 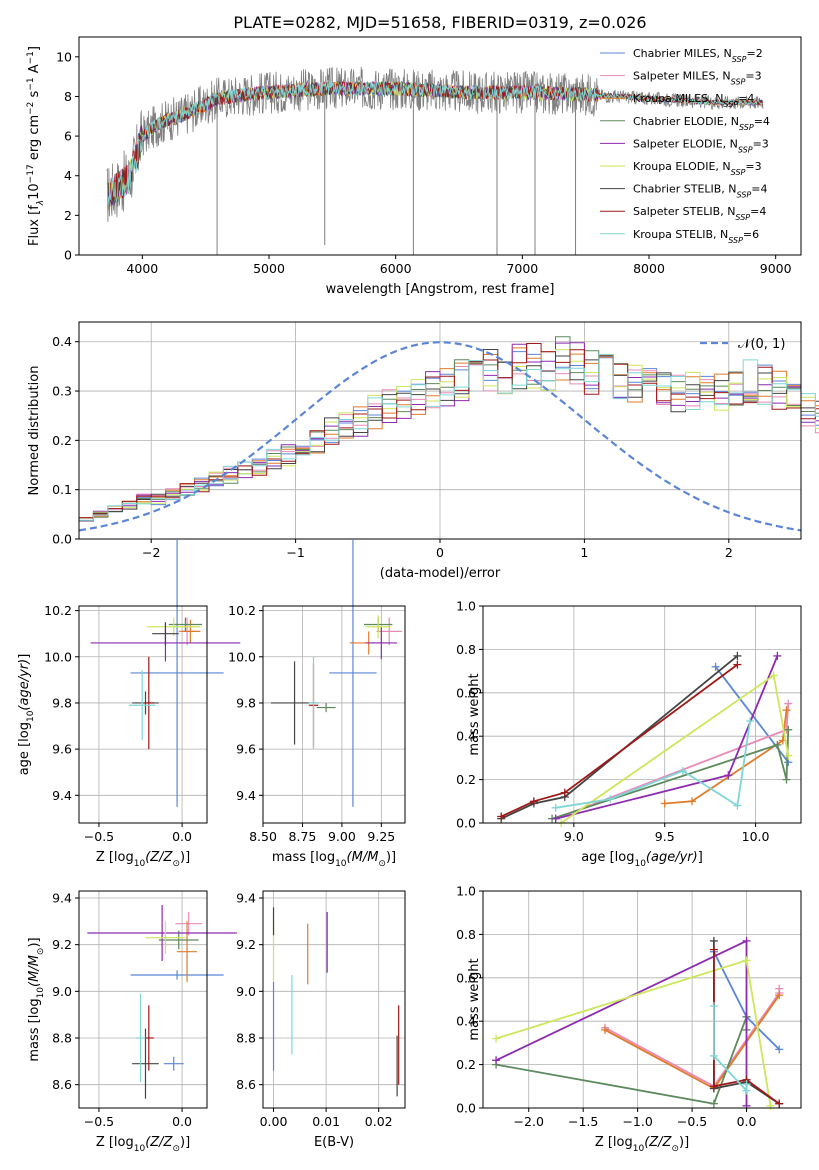 I want to click on y-tick-label: 9.0, so click(x=246, y=991).